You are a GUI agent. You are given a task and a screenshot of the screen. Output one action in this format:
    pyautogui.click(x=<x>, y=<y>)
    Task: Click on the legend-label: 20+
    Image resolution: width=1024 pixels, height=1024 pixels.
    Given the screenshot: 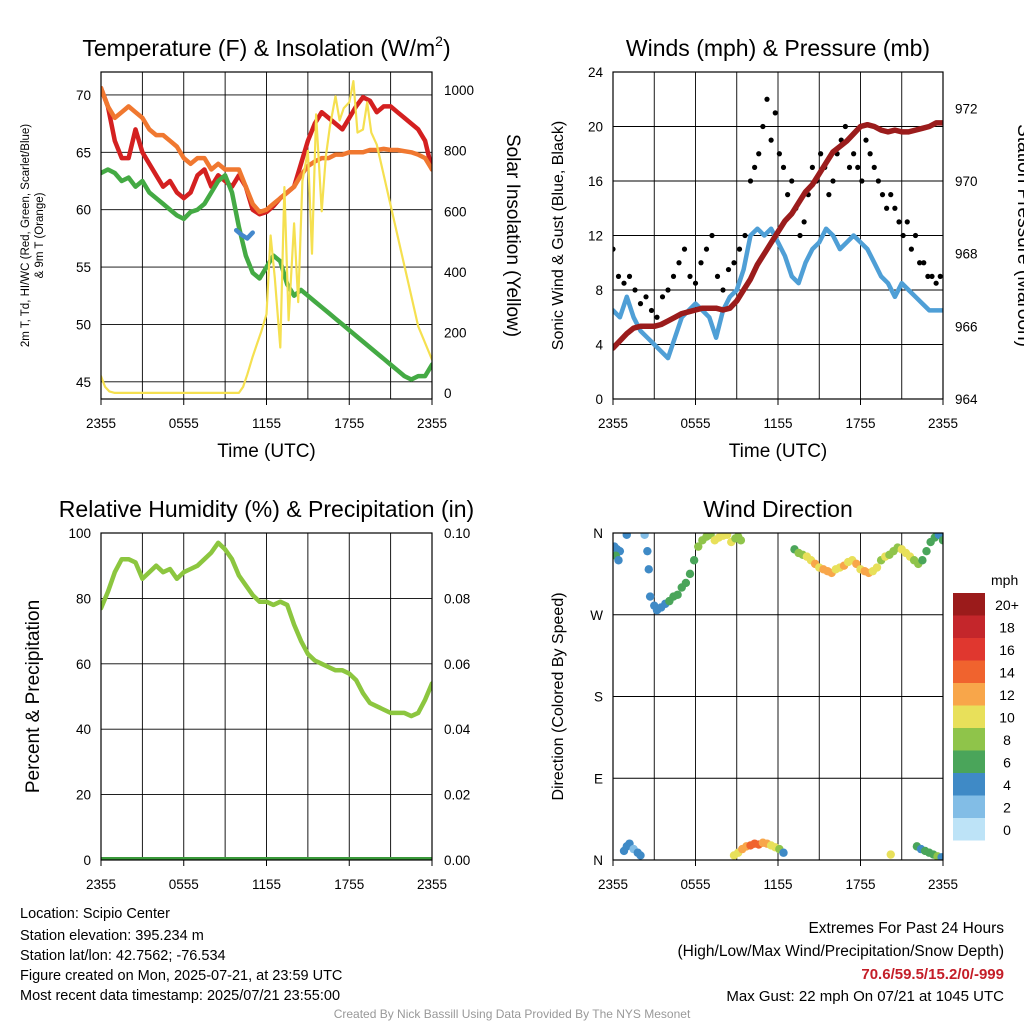 What is the action you would take?
    pyautogui.click(x=1007, y=605)
    